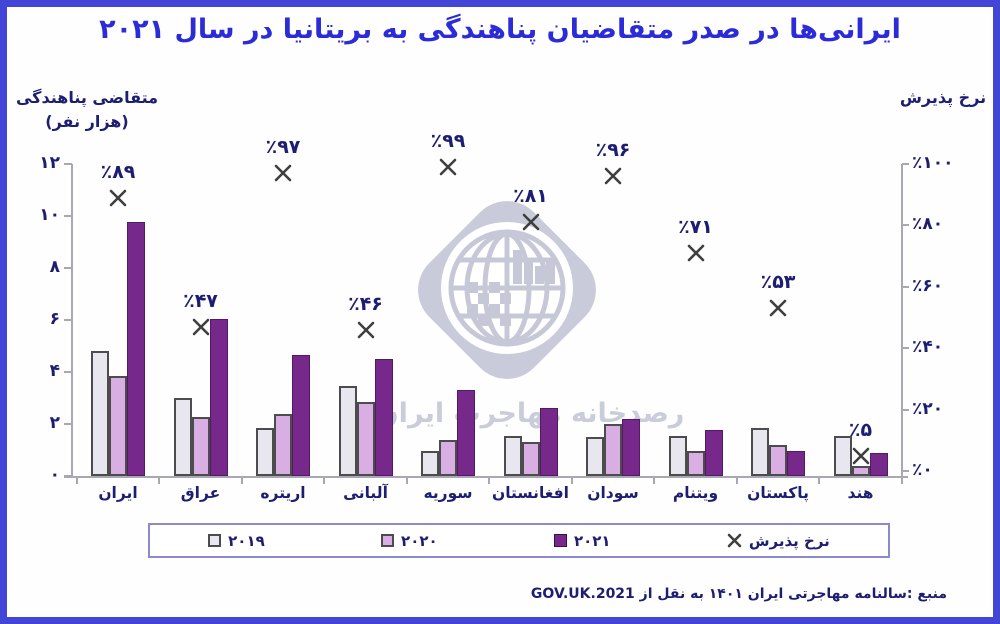 The width and height of the screenshot is (1000, 624). What do you see at coordinates (365, 303) in the screenshot?
I see `rate-label: ٪۴۶` at bounding box center [365, 303].